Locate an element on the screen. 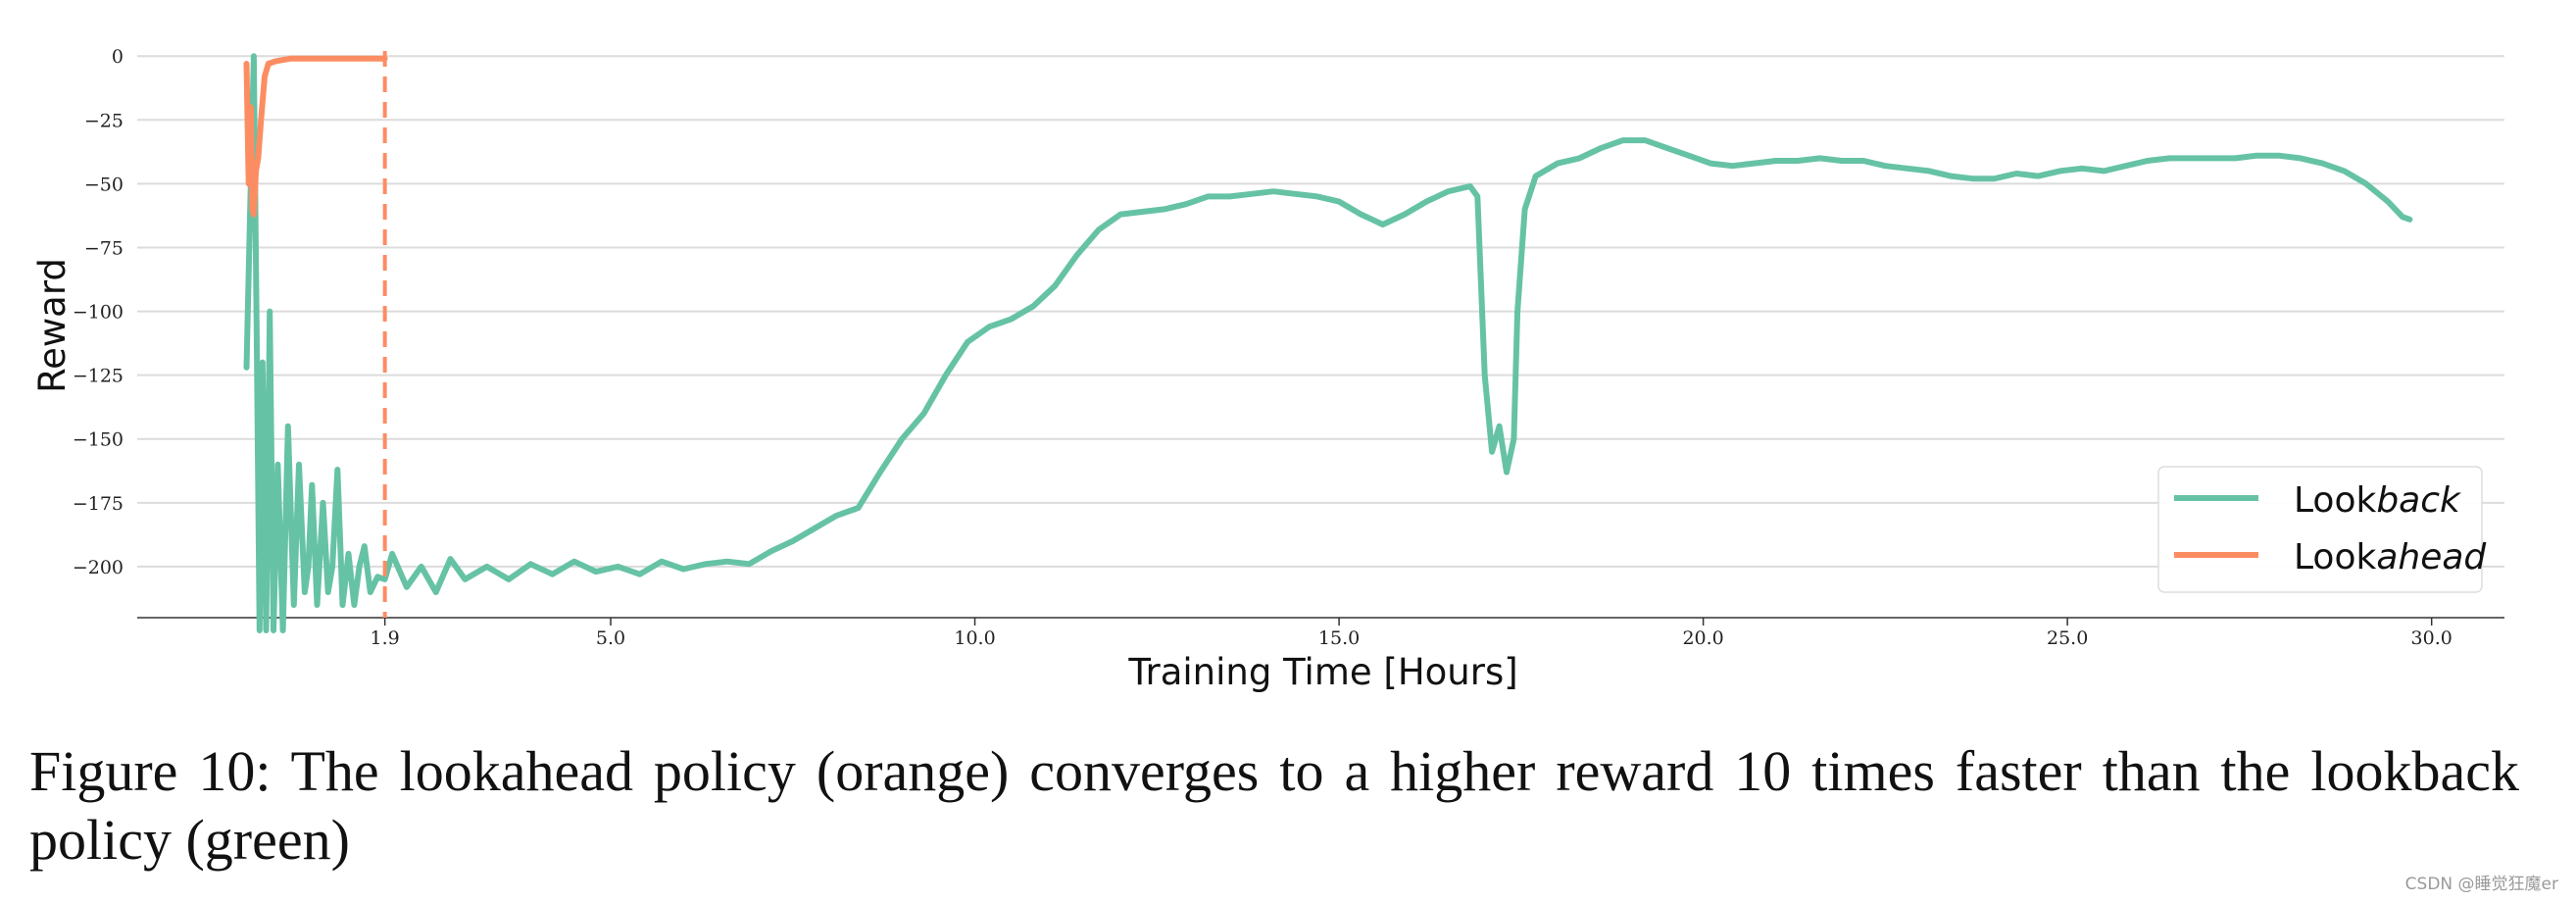 The width and height of the screenshot is (2576, 902). x-axis-title: Training Time [Hours] is located at coordinates (1322, 672).